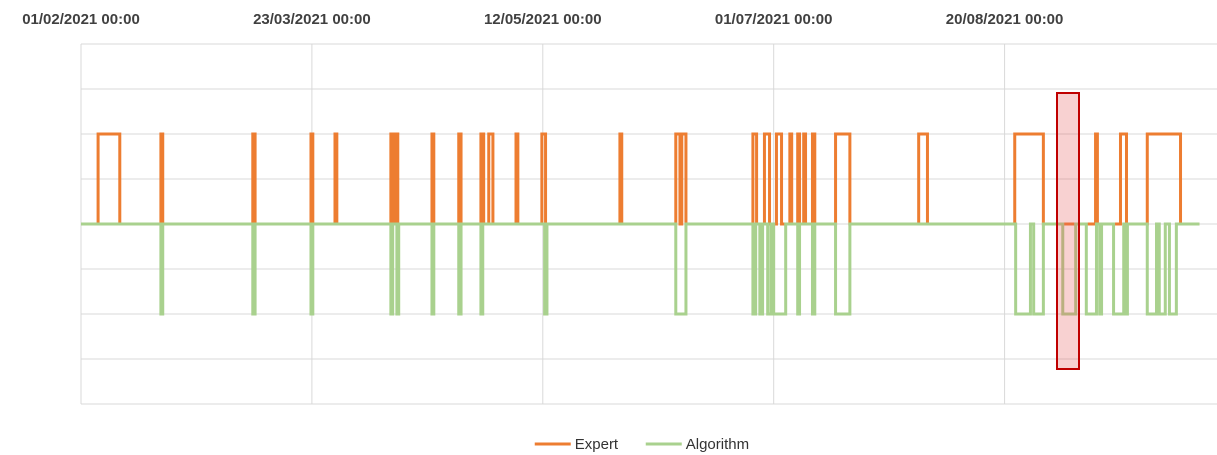 This screenshot has width=1217, height=455. Describe the element at coordinates (774, 19) in the screenshot. I see `x-tick-label: 01/07/2021 00:00` at that location.